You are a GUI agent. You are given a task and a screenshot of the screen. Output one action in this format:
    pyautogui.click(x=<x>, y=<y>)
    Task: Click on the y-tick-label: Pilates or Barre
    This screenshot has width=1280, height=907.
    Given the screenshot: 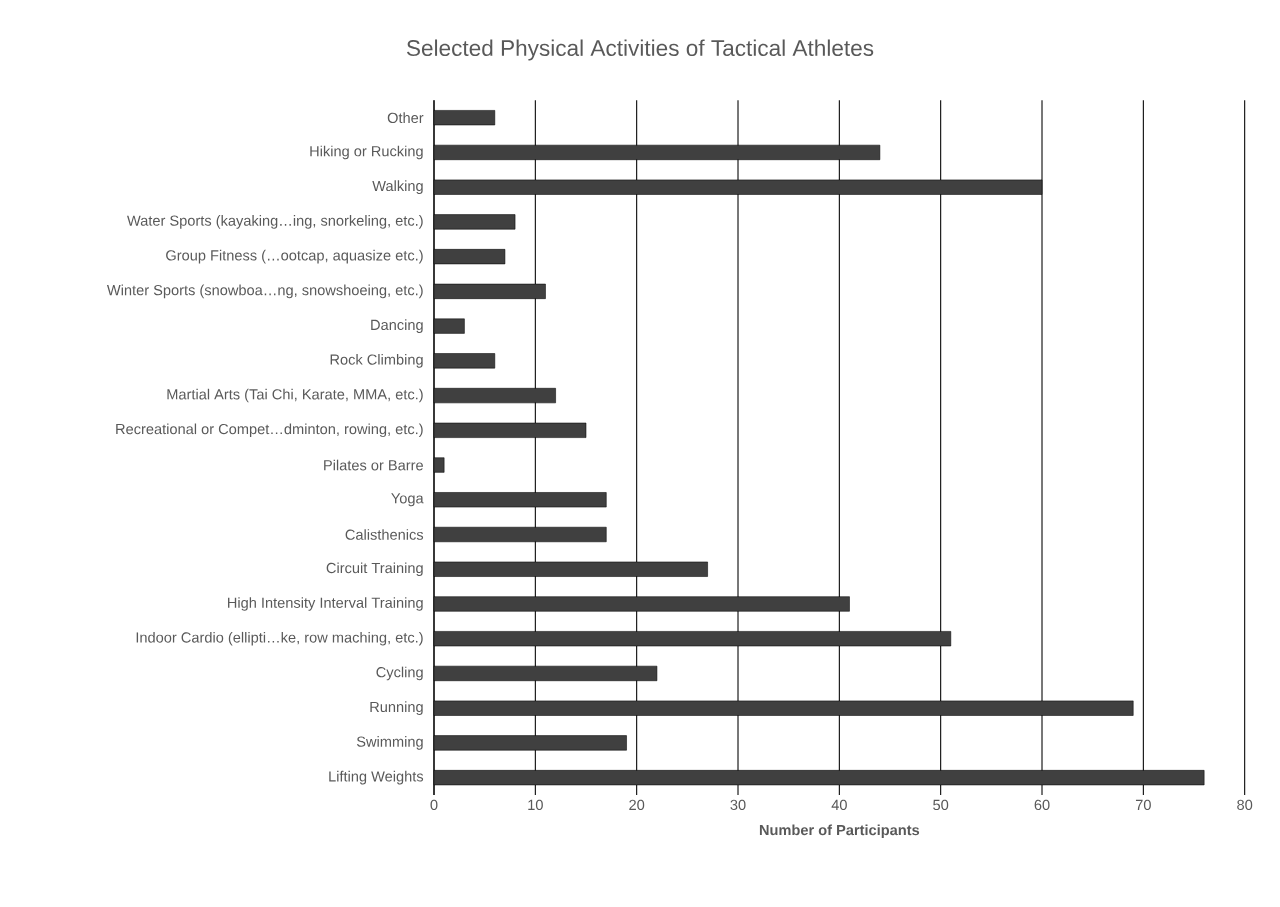 What is the action you would take?
    pyautogui.click(x=373, y=465)
    